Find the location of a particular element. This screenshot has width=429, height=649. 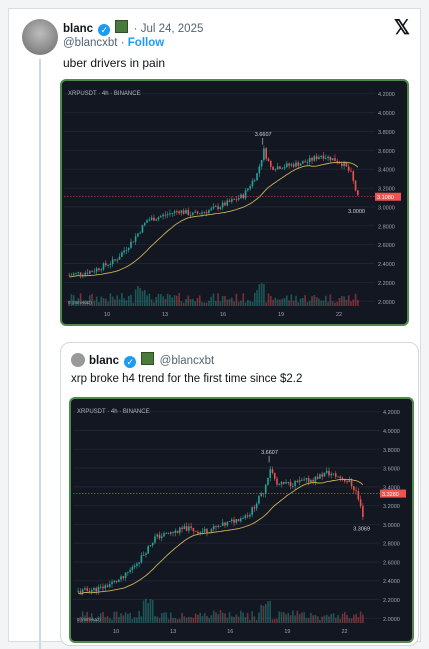

y-tick-label: 3.4000 is located at coordinates (391, 488).